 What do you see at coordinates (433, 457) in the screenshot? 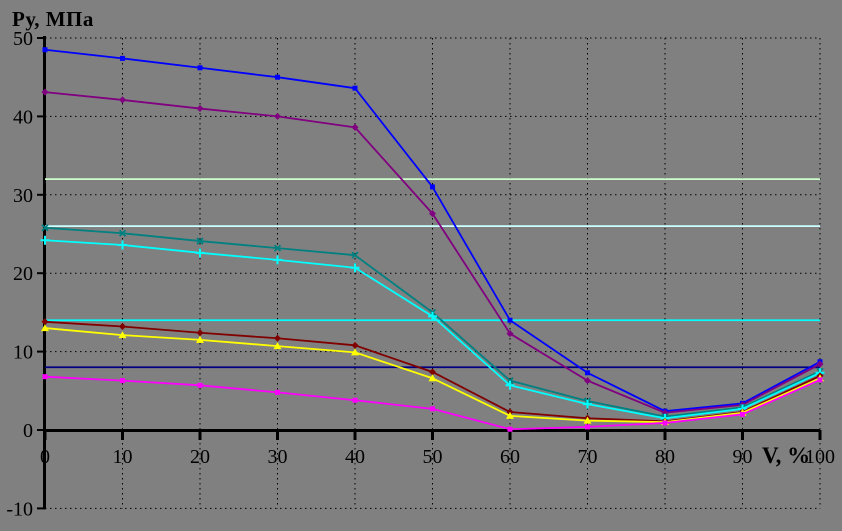
I see `x-tick-label-50: 50` at bounding box center [433, 457].